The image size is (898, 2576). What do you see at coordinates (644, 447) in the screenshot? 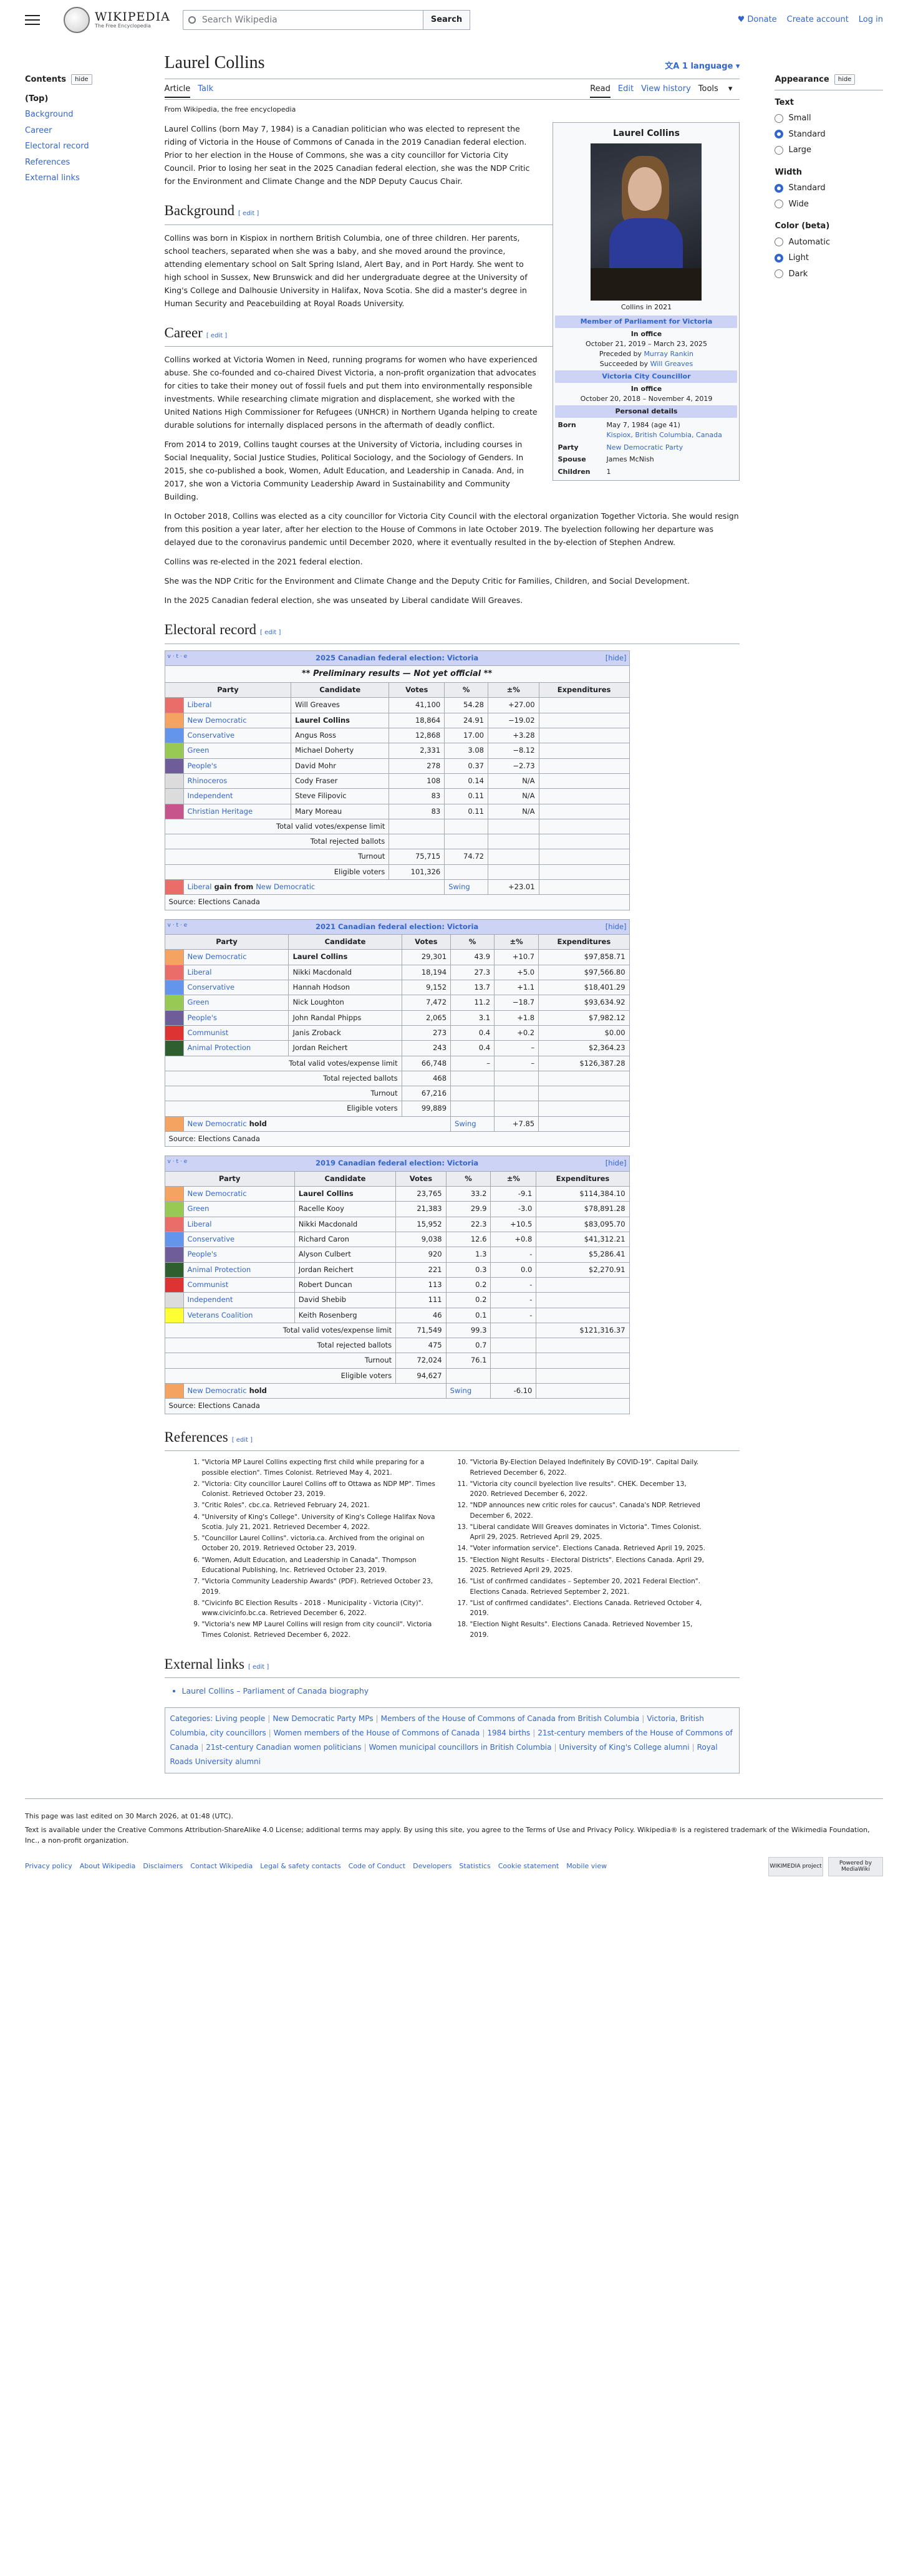
I see `party-link: New Democratic Party` at bounding box center [644, 447].